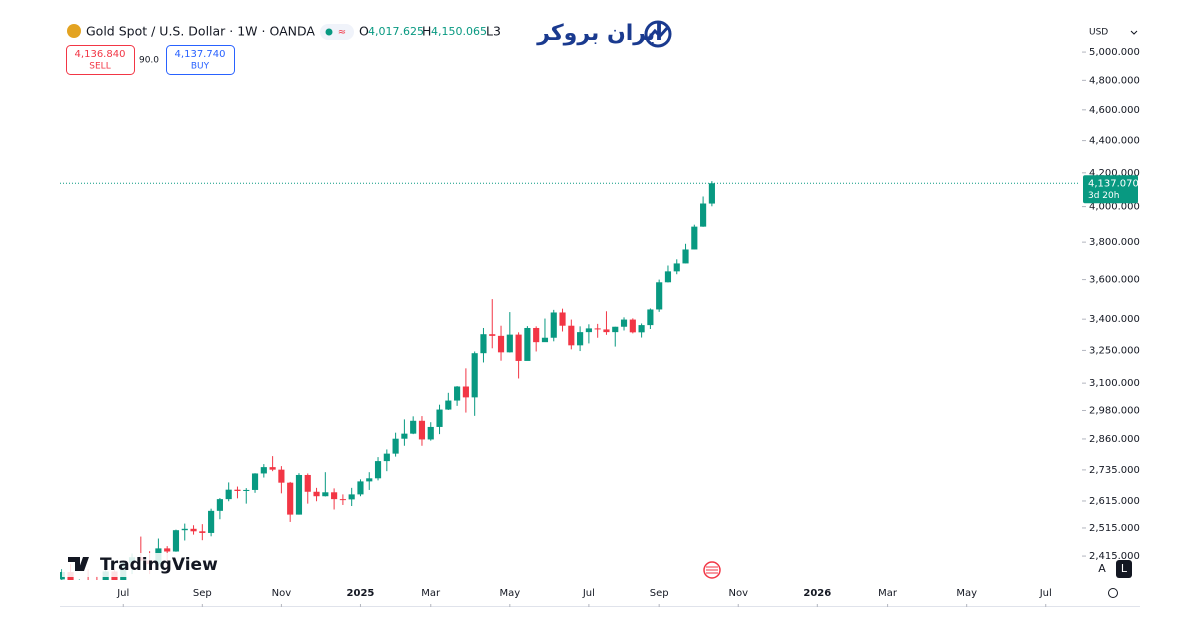 Image resolution: width=1200 pixels, height=632 pixels. I want to click on ohlc-h-label: H, so click(426, 31).